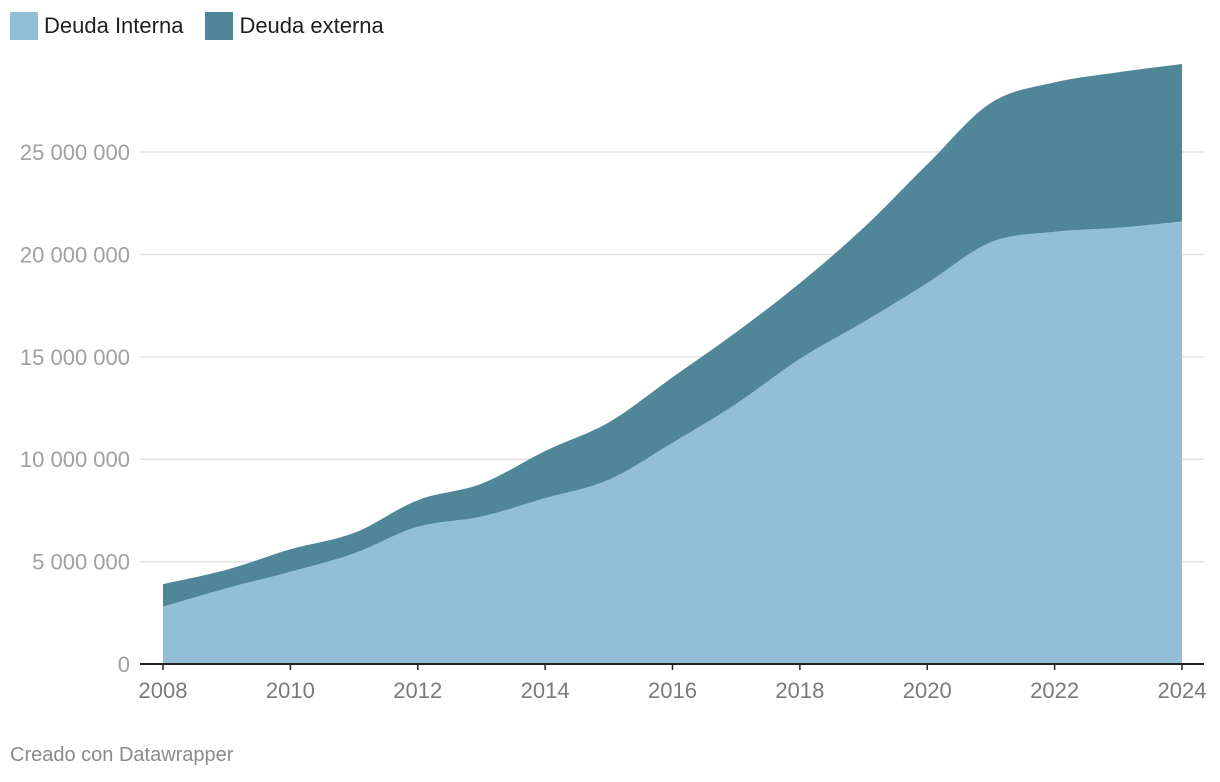  What do you see at coordinates (75, 357) in the screenshot?
I see `y-tick-label: 15 000 000` at bounding box center [75, 357].